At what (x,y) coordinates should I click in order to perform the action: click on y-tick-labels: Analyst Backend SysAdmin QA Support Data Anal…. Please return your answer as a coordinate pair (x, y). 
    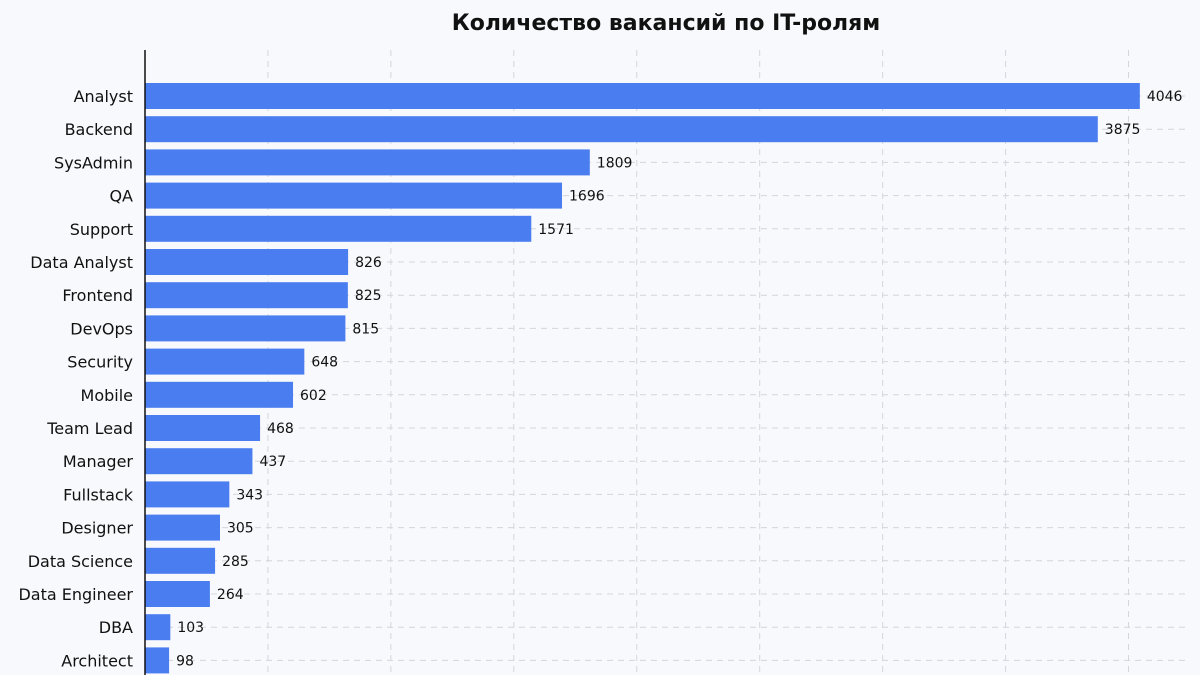
    Looking at the image, I should click on (75, 378).